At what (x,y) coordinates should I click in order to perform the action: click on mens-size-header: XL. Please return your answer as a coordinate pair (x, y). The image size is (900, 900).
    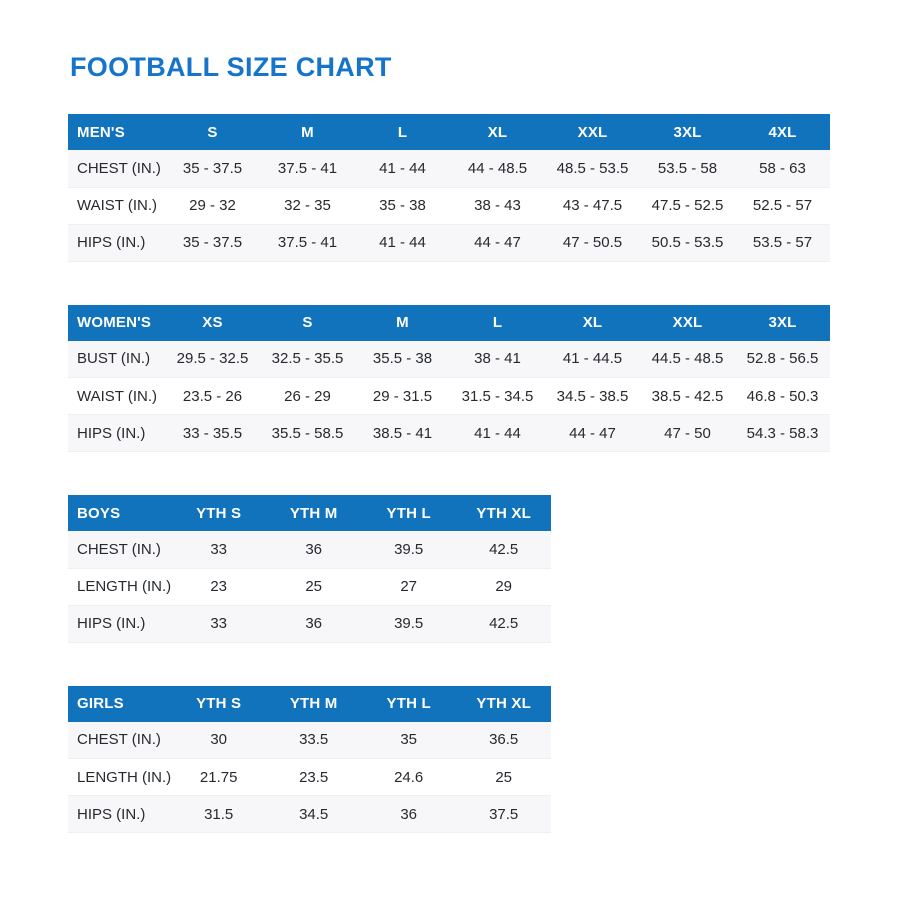
    Looking at the image, I should click on (497, 132).